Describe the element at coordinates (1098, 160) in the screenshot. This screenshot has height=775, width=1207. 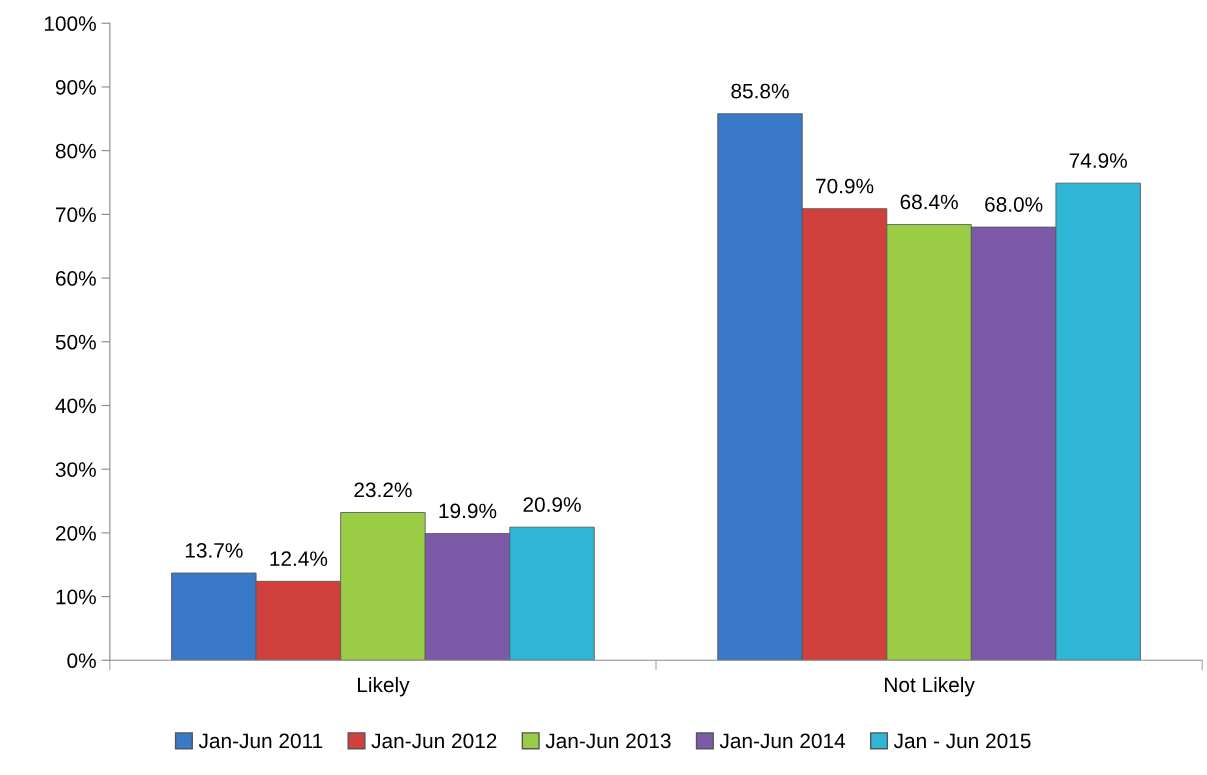
I see `data-label: 74.9%` at that location.